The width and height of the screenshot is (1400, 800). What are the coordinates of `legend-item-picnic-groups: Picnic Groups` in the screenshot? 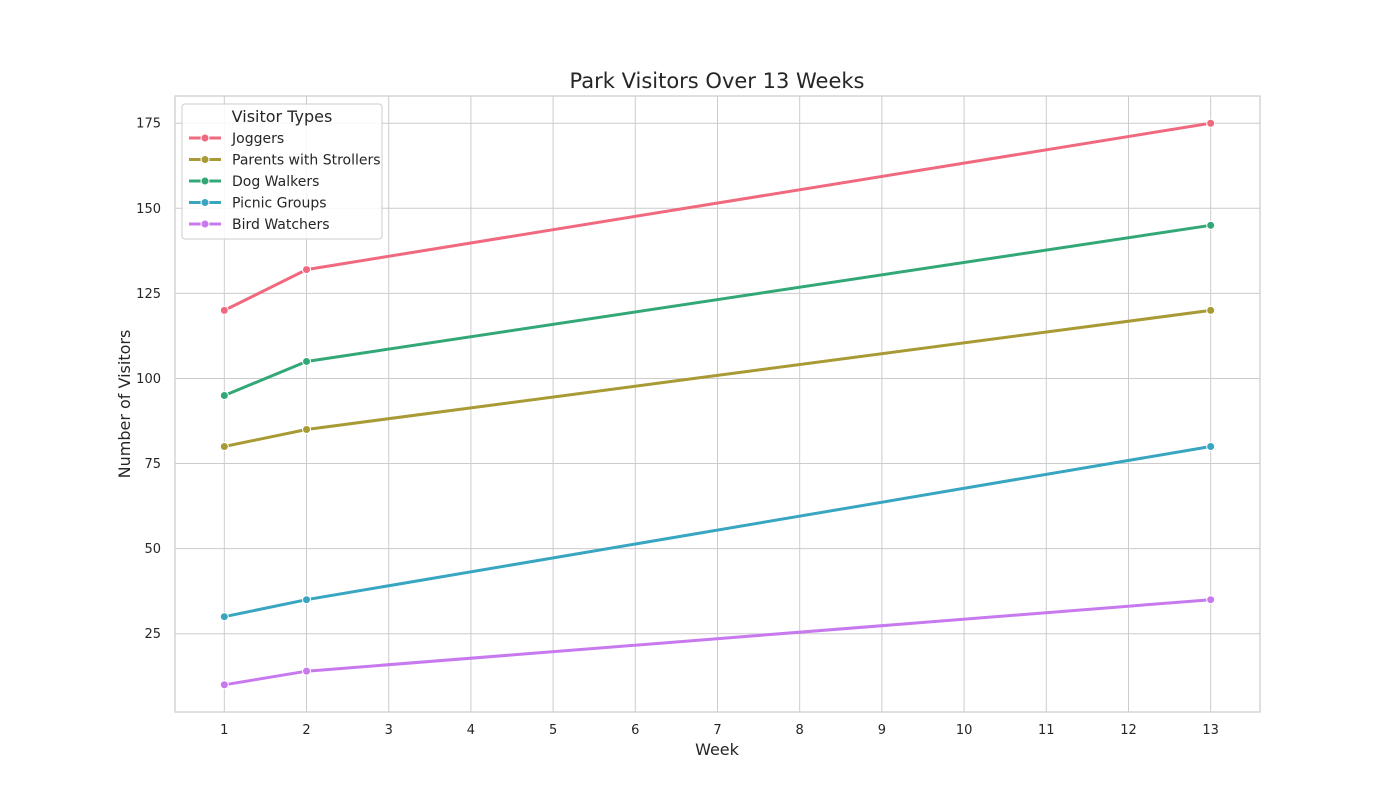 It's located at (258, 204).